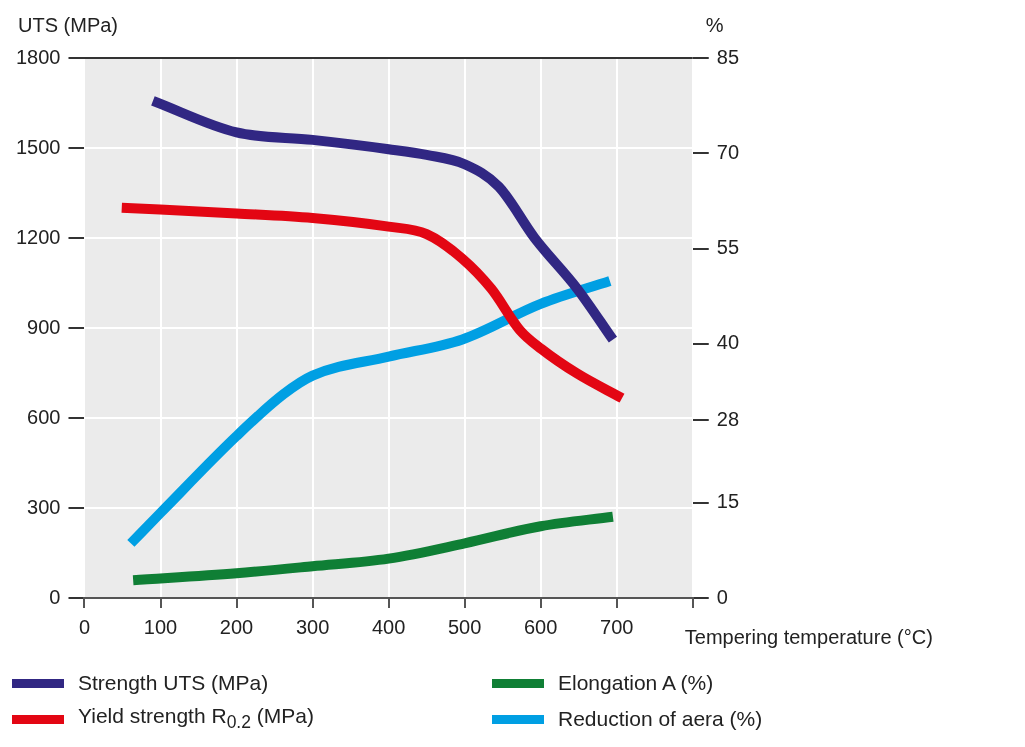 Image resolution: width=1025 pixels, height=747 pixels. I want to click on x-axis-title: Tempering temperature (°C), so click(808, 637).